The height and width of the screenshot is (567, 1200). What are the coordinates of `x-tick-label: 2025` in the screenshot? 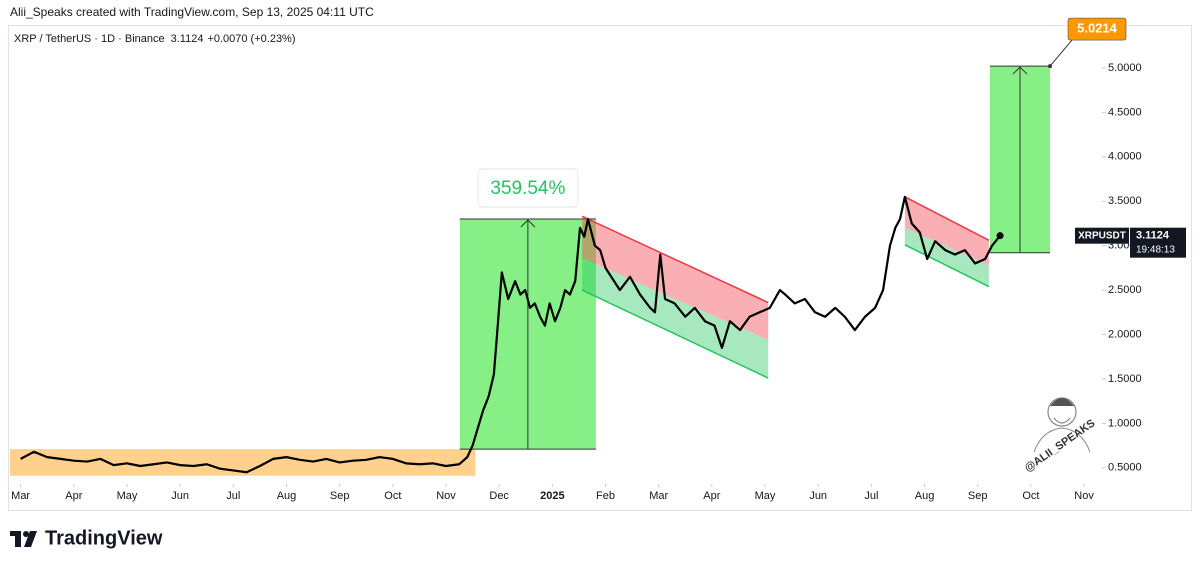 It's located at (552, 496).